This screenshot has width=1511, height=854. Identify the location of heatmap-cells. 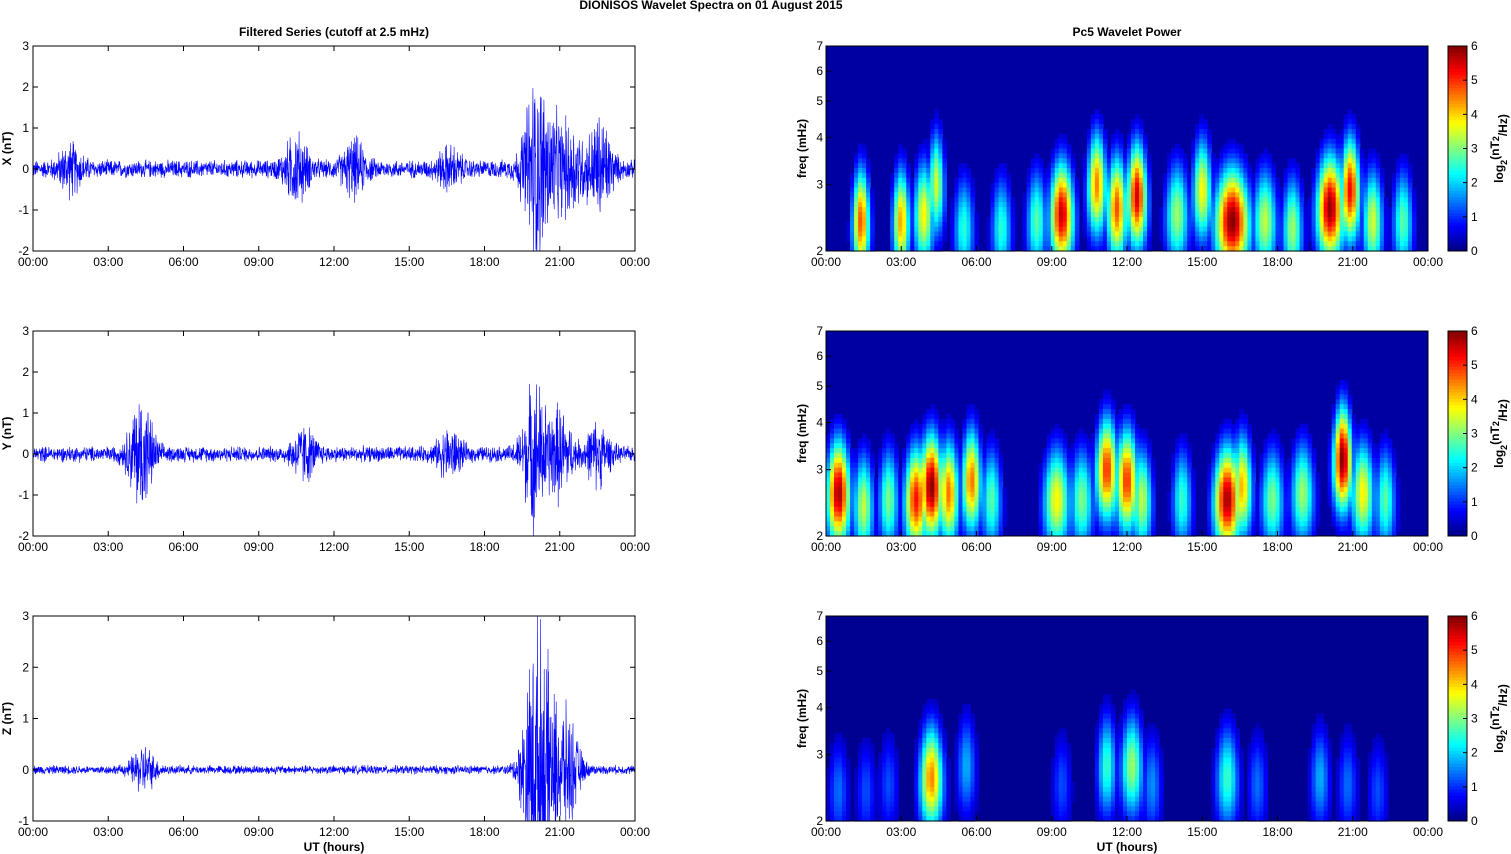
(1131, 180).